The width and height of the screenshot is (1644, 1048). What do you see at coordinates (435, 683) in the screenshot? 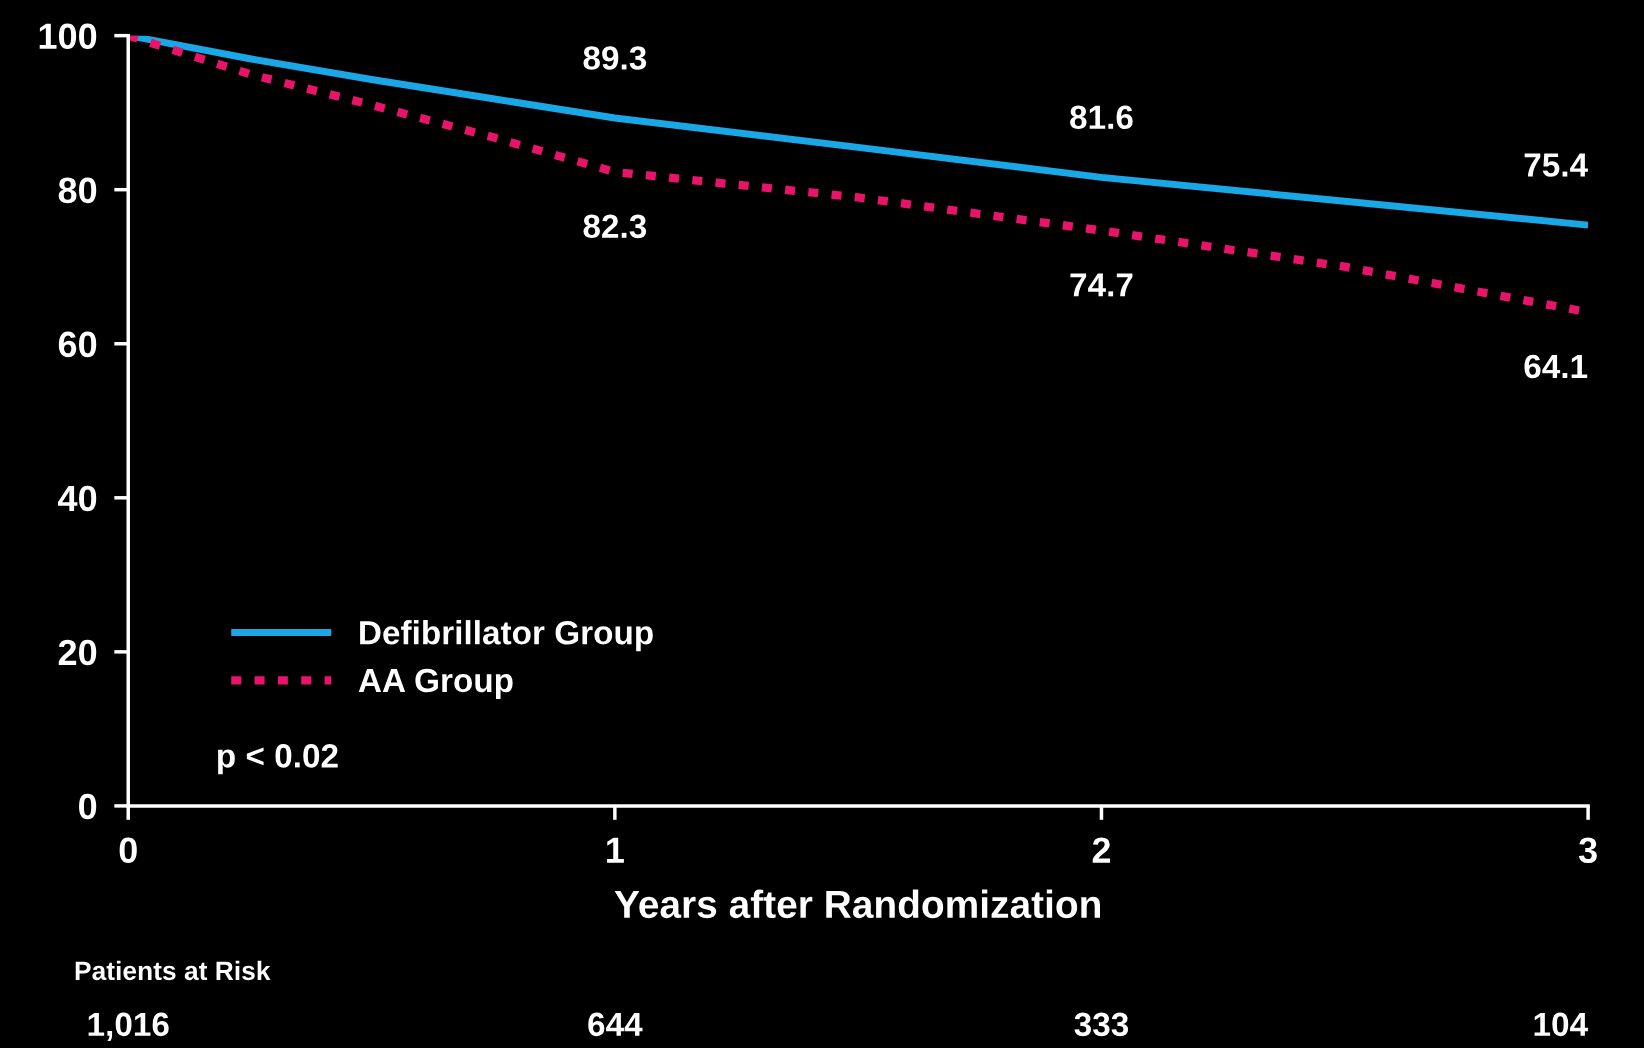
I see `legend-label: AA Group` at bounding box center [435, 683].